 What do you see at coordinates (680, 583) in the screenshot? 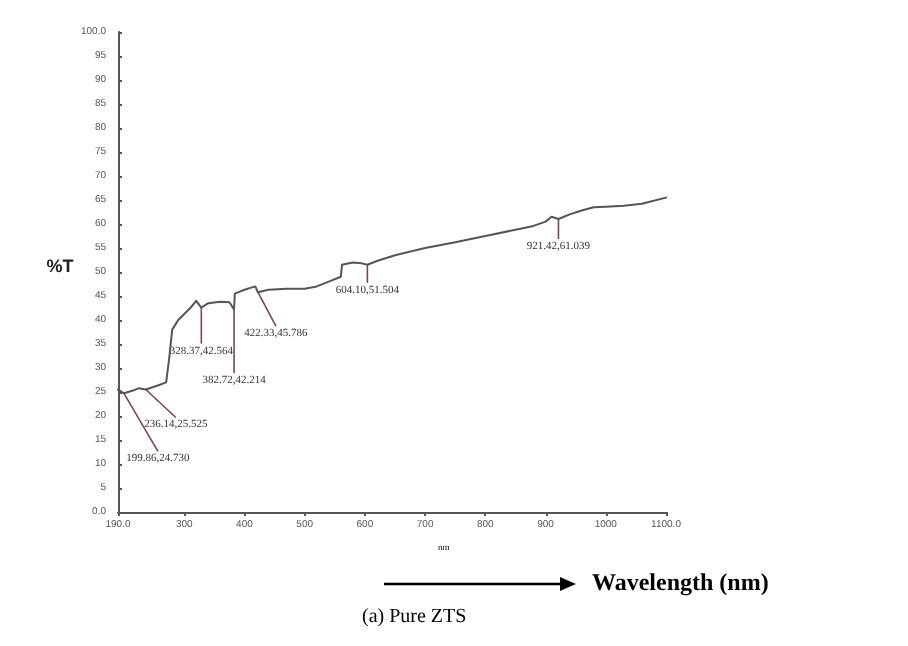
I see `x-axis-title: Wavelength (nm)` at bounding box center [680, 583].